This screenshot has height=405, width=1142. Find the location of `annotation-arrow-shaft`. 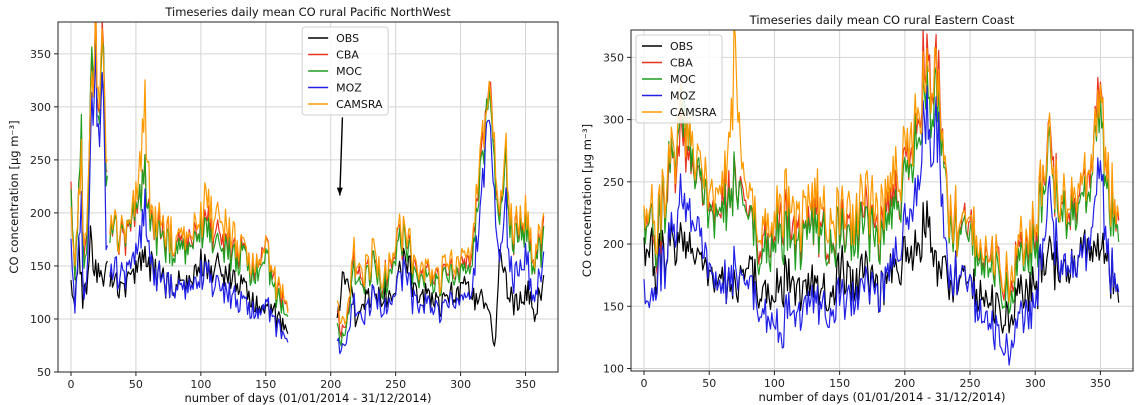

annotation-arrow-shaft is located at coordinates (341, 156).